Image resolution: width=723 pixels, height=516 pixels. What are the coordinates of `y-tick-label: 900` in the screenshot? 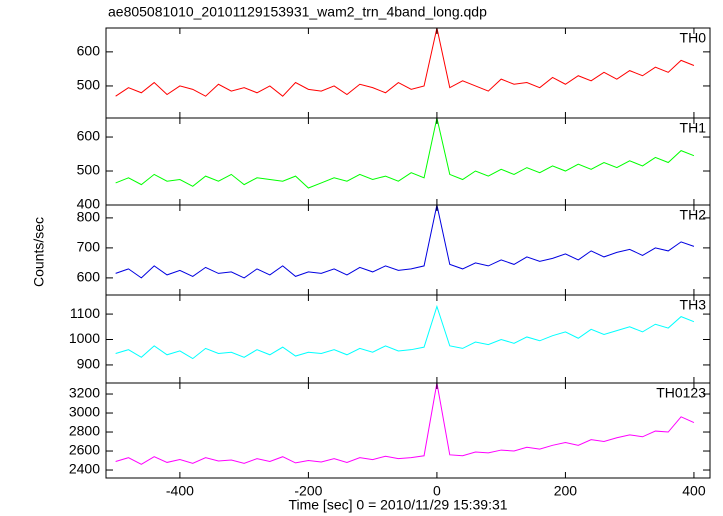 It's located at (89, 364).